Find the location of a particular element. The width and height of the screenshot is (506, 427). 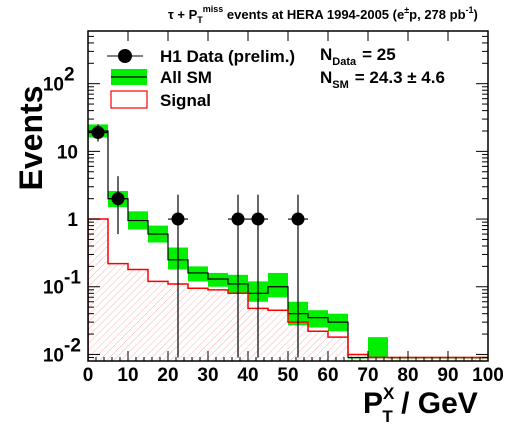

x-tick-label: 70 is located at coordinates (367, 375).